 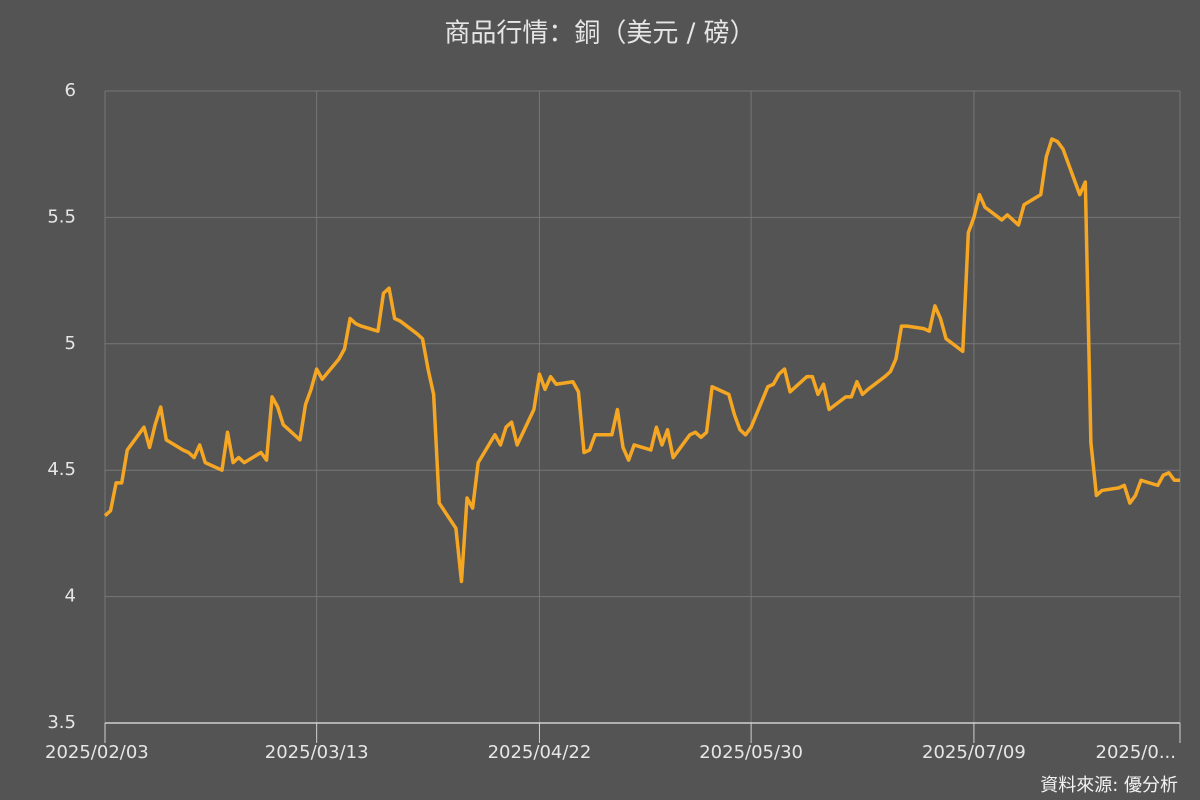 I want to click on chart-title: 商品行情：銅（美元 / 磅）, so click(x=599, y=34).